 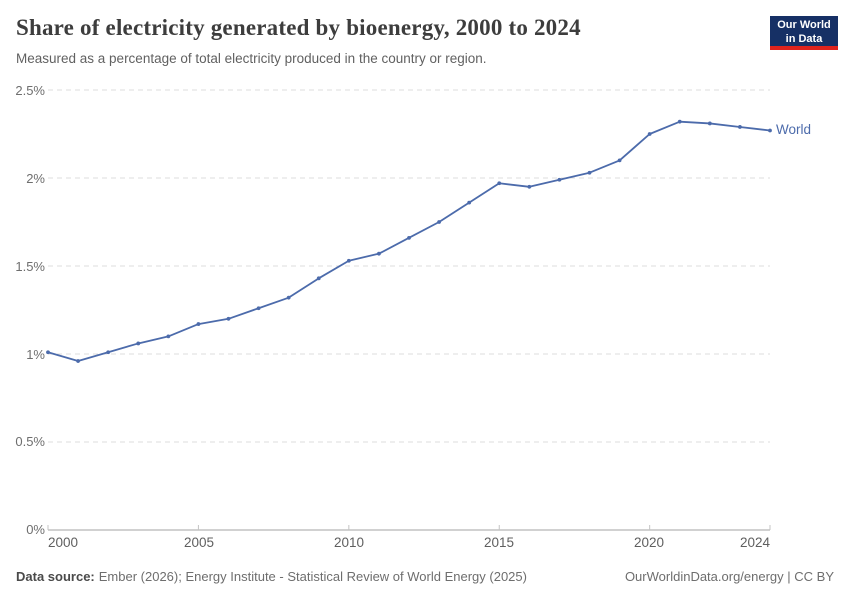 What do you see at coordinates (804, 25) in the screenshot?
I see `logo-line1: Our World` at bounding box center [804, 25].